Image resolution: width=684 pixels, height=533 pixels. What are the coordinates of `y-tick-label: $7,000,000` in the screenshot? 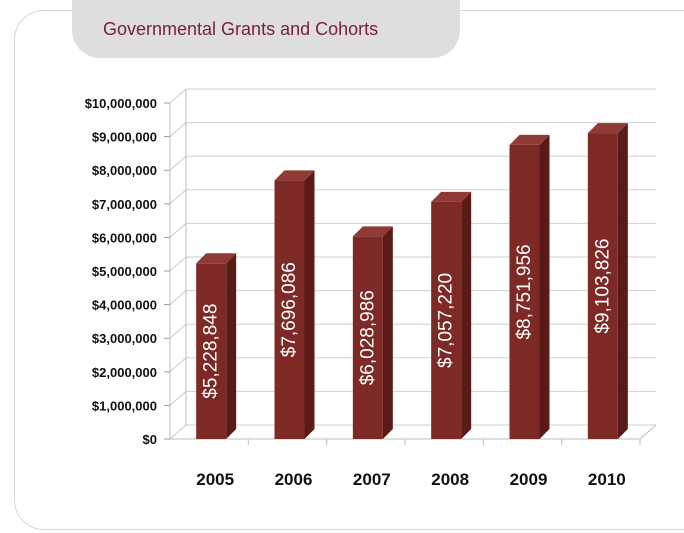 It's located at (124, 204).